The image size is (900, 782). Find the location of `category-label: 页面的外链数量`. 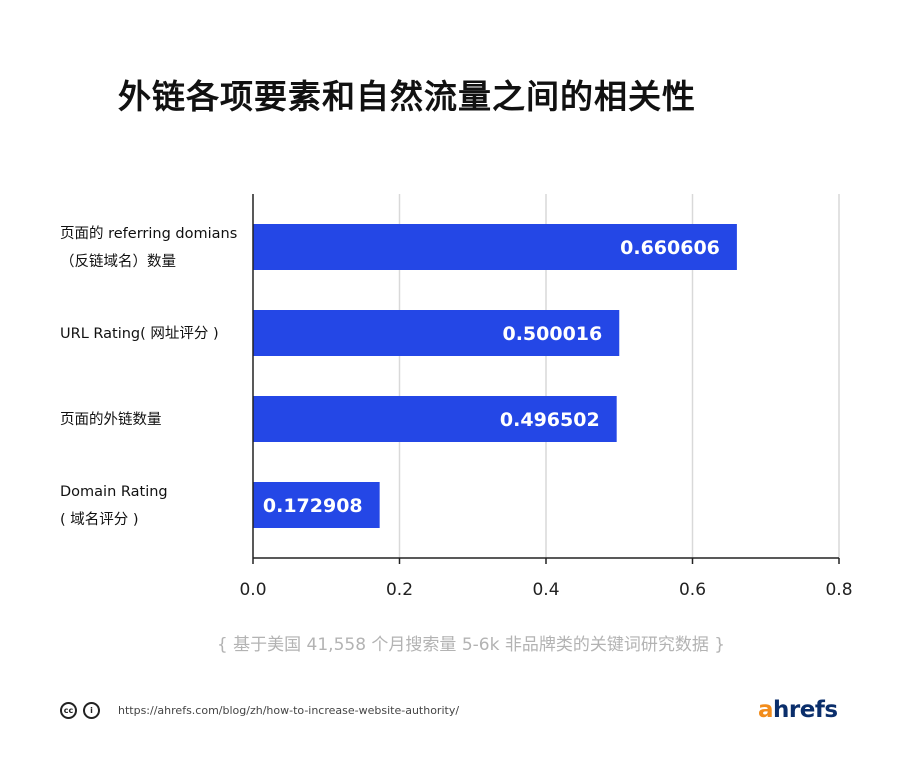

category-label: 页面的外链数量 is located at coordinates (111, 419).